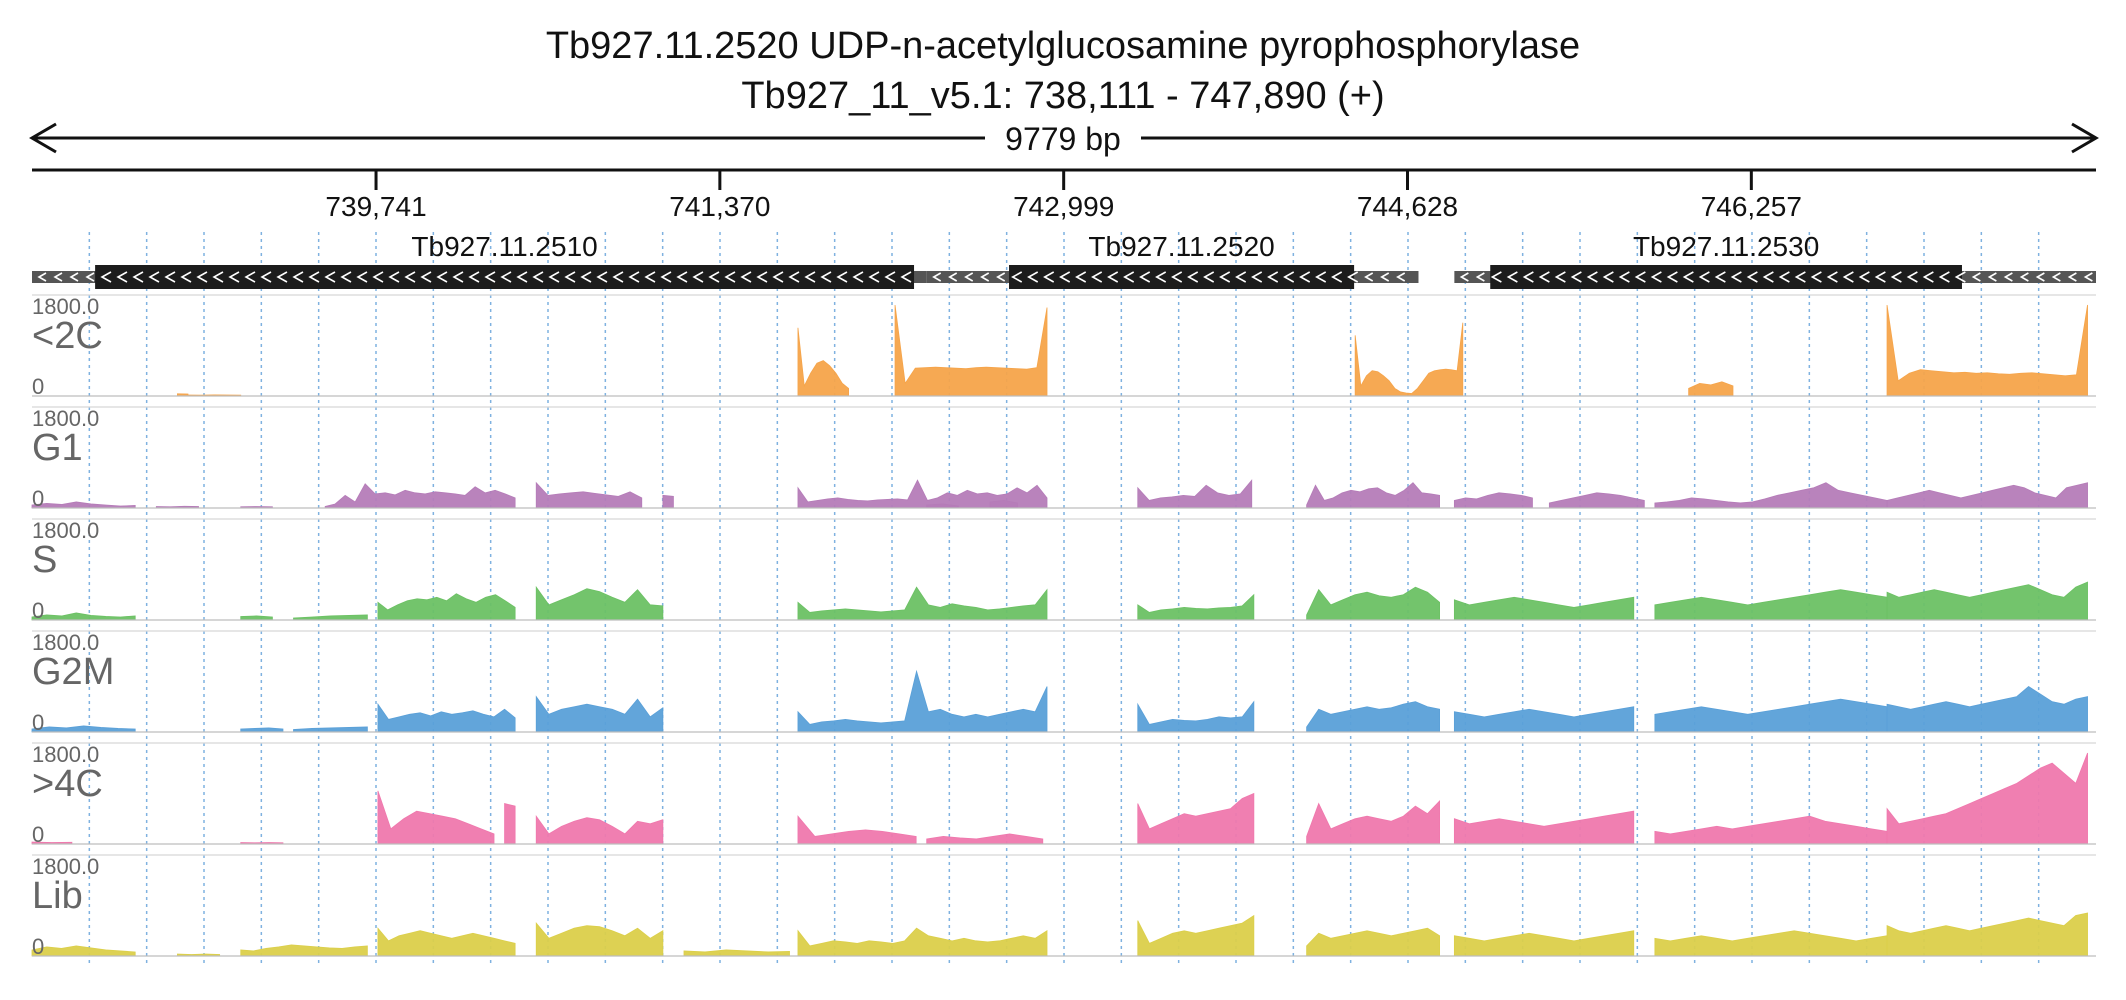 The height and width of the screenshot is (1000, 2126). What do you see at coordinates (1063, 206) in the screenshot?
I see `x-tick-label: 742,999` at bounding box center [1063, 206].